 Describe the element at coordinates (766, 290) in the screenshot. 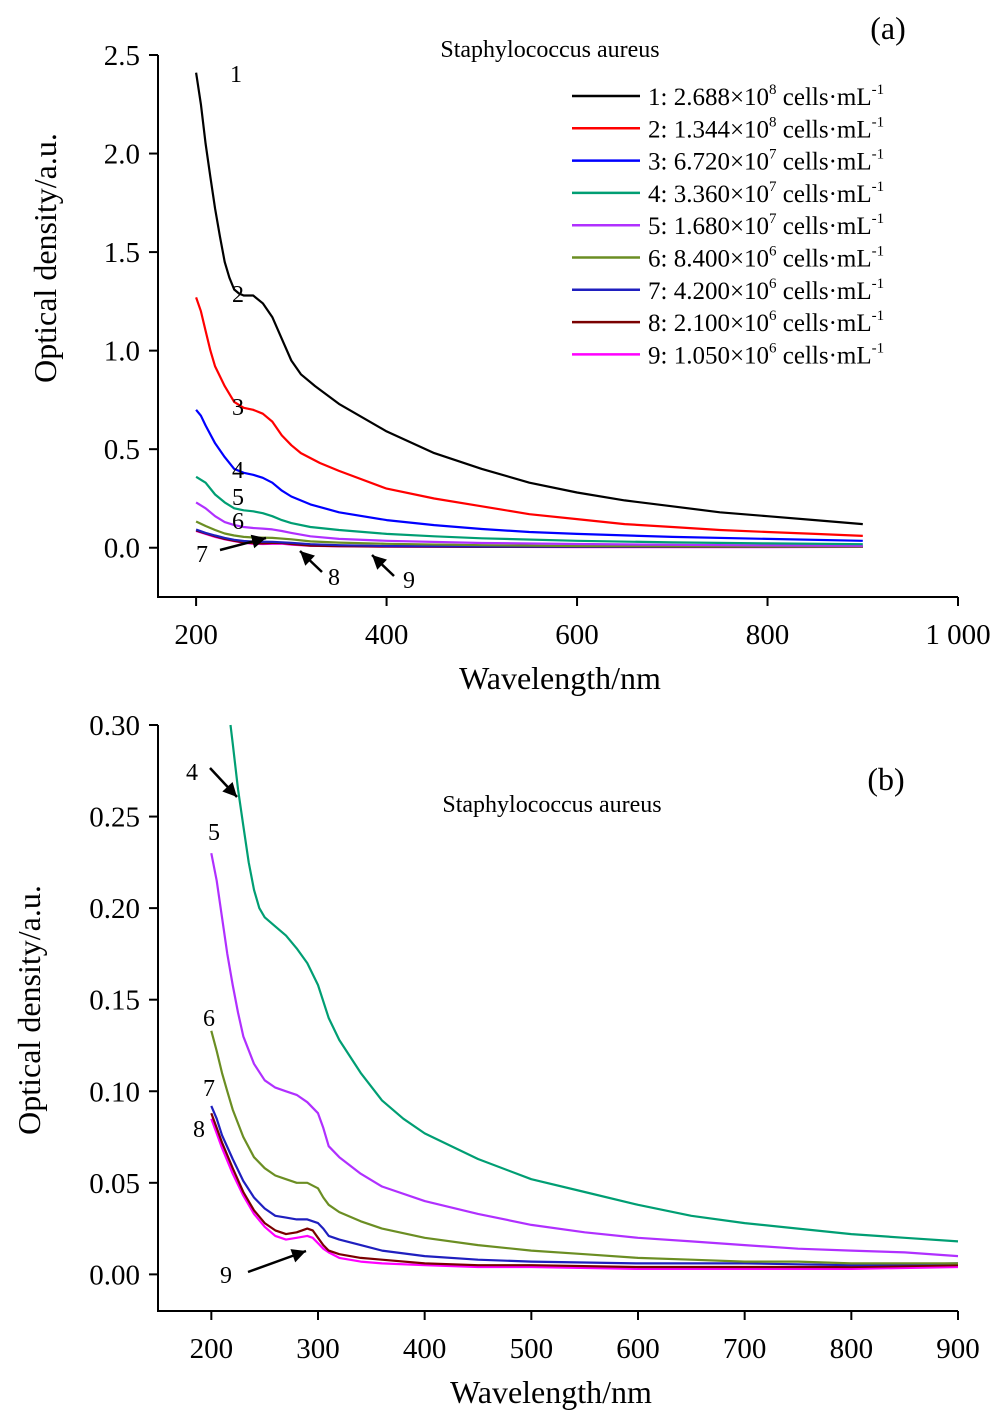

I see `legend-entry-7: 7: 4.200×106 cells·mL-1` at that location.